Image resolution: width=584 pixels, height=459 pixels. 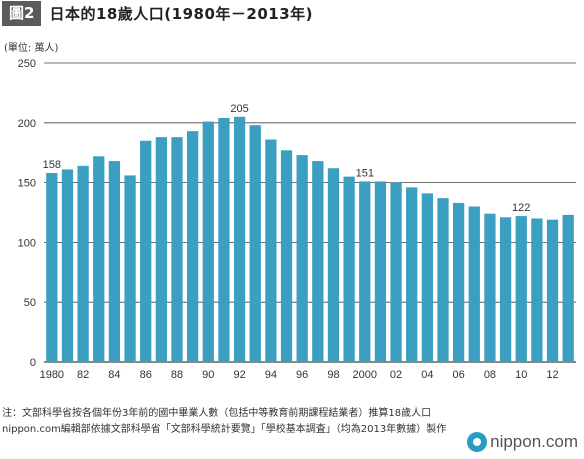 I want to click on x-axis-ticks: 1980 82 84 86 88 90 92 94 96 98 2000 02 04 06 08 10 12, so click(x=299, y=375).